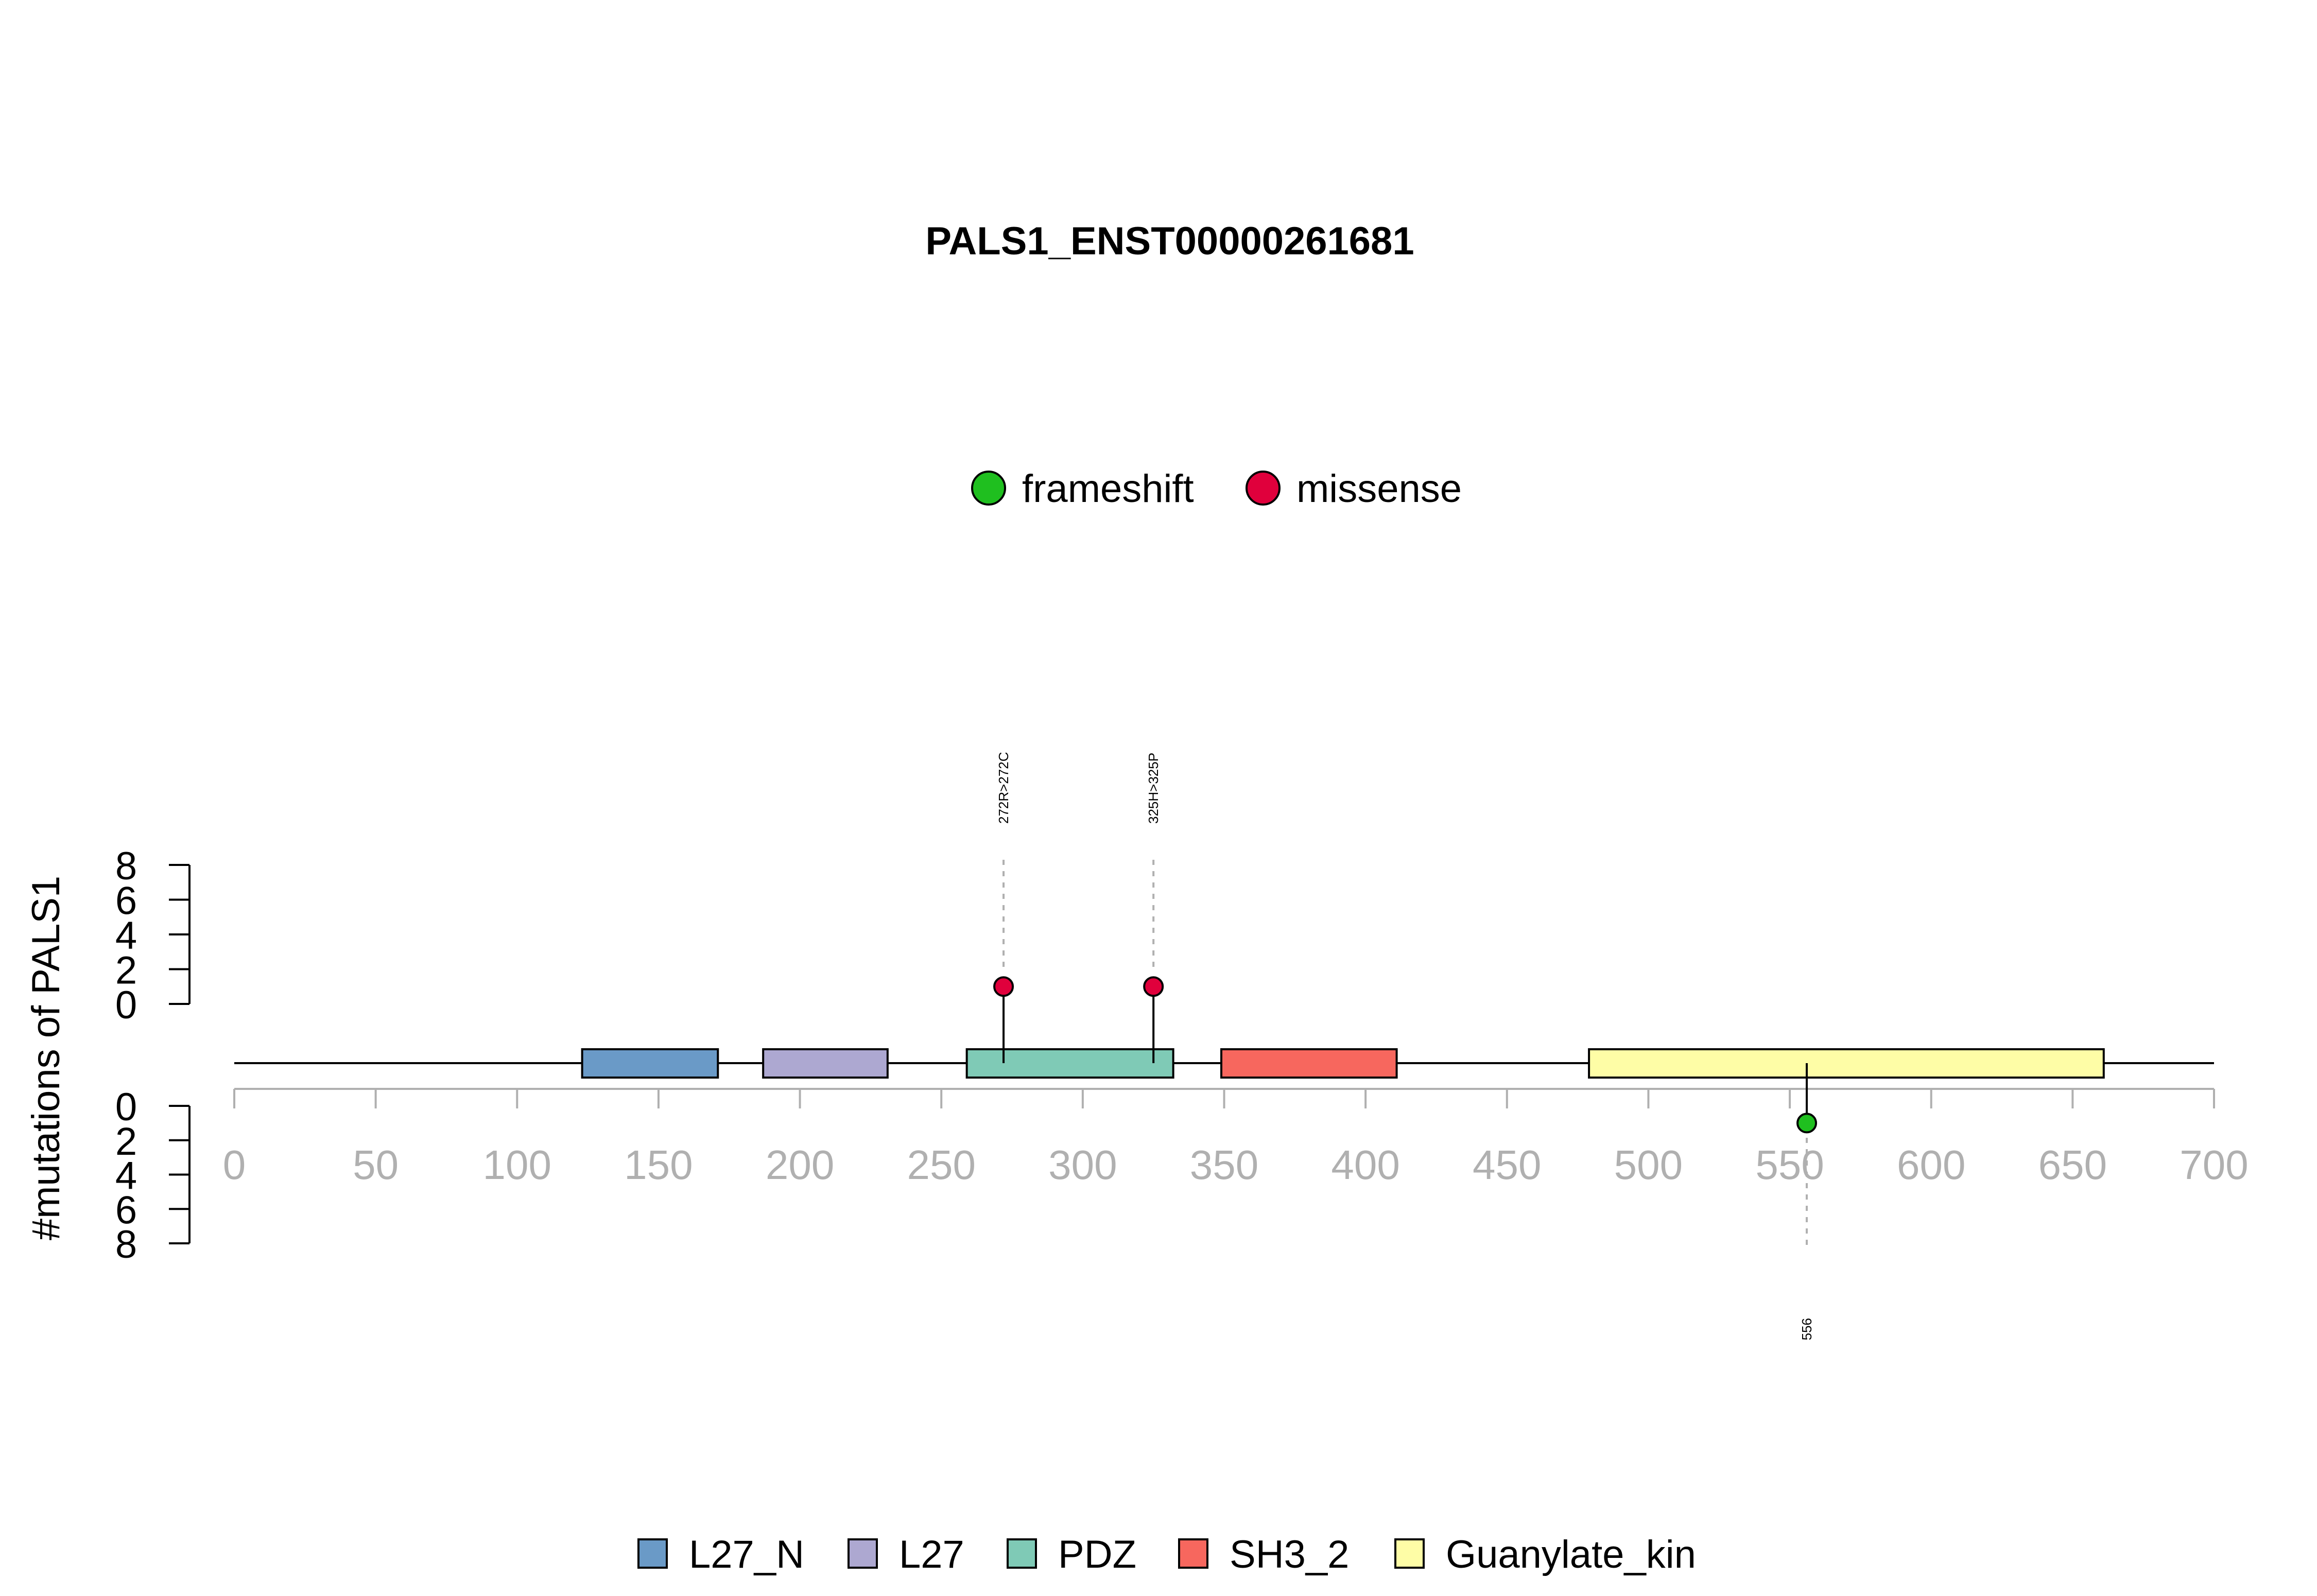  I want to click on domain-track, so click(1343, 1063).